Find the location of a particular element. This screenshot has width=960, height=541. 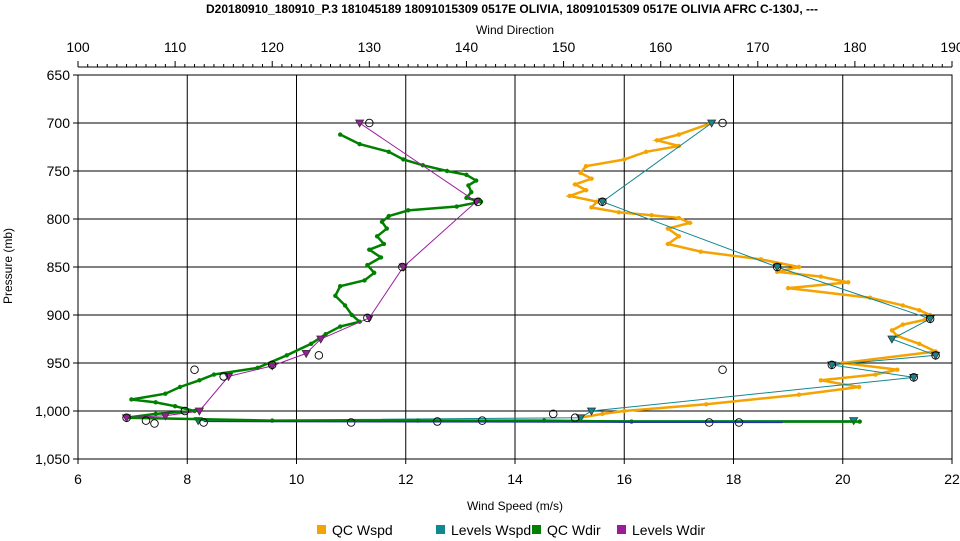

legend: QC Wspd Levels Wspd QC Wdir Levels Wdir is located at coordinates (511, 530).